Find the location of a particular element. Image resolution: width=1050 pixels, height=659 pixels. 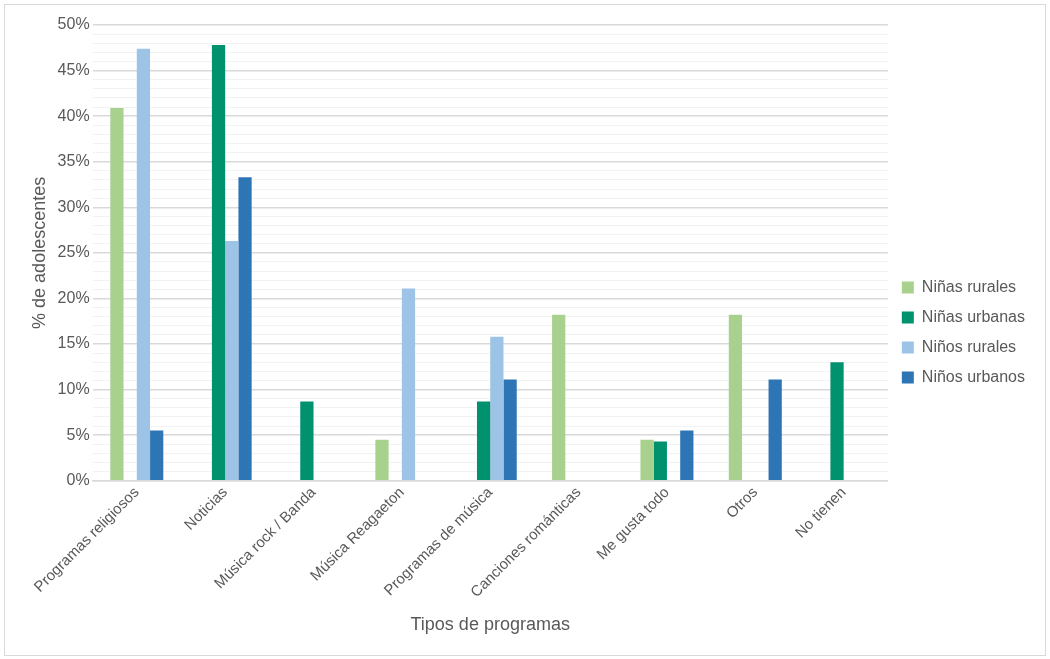

y-axis-title: % de adolescentes is located at coordinates (38, 252).